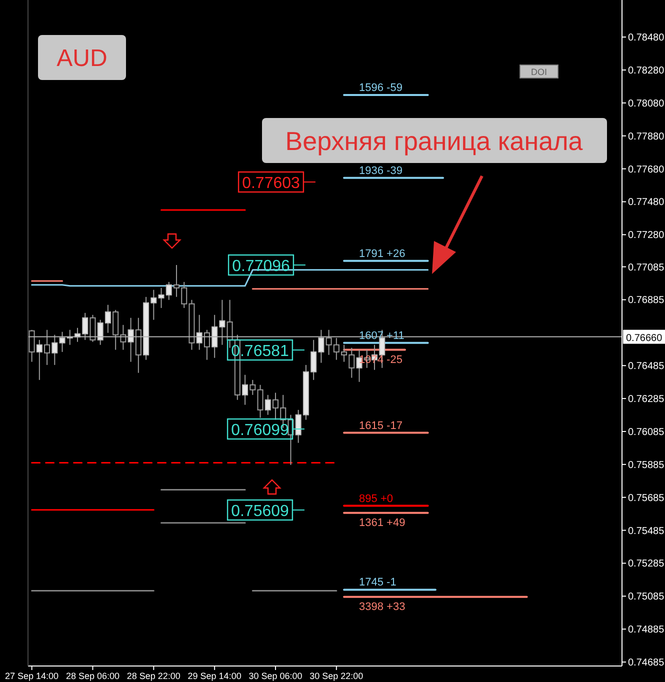  Describe the element at coordinates (646, 236) in the screenshot. I see `y-tick-label: 0.77280` at that location.